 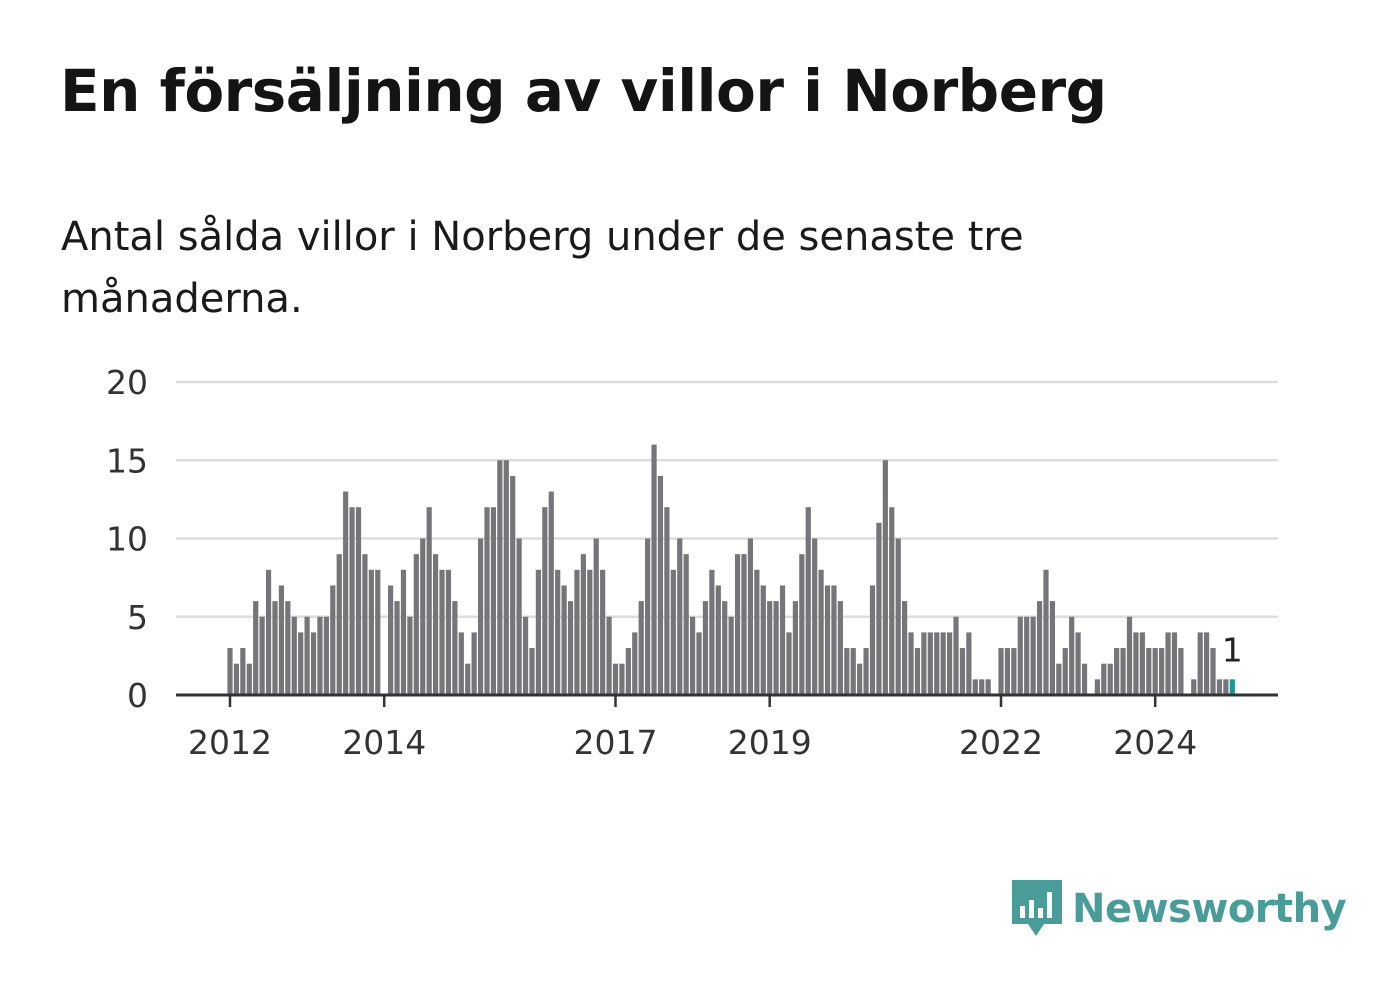 I want to click on x-tick-label: 2014, so click(x=384, y=742).